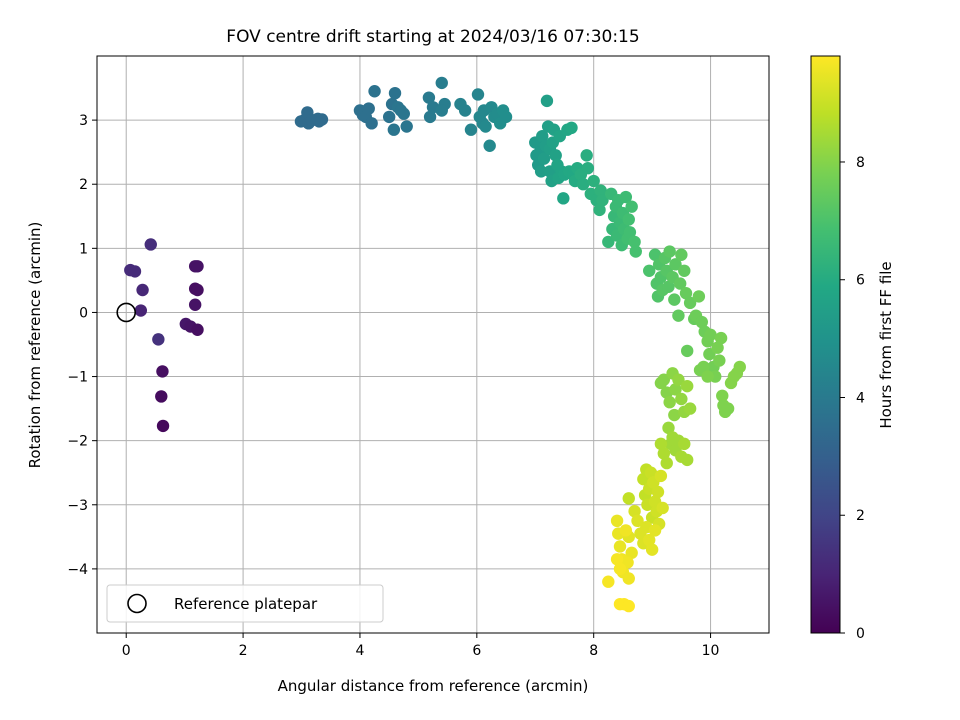  I want to click on colorbar-tick-label: 0, so click(860, 634).